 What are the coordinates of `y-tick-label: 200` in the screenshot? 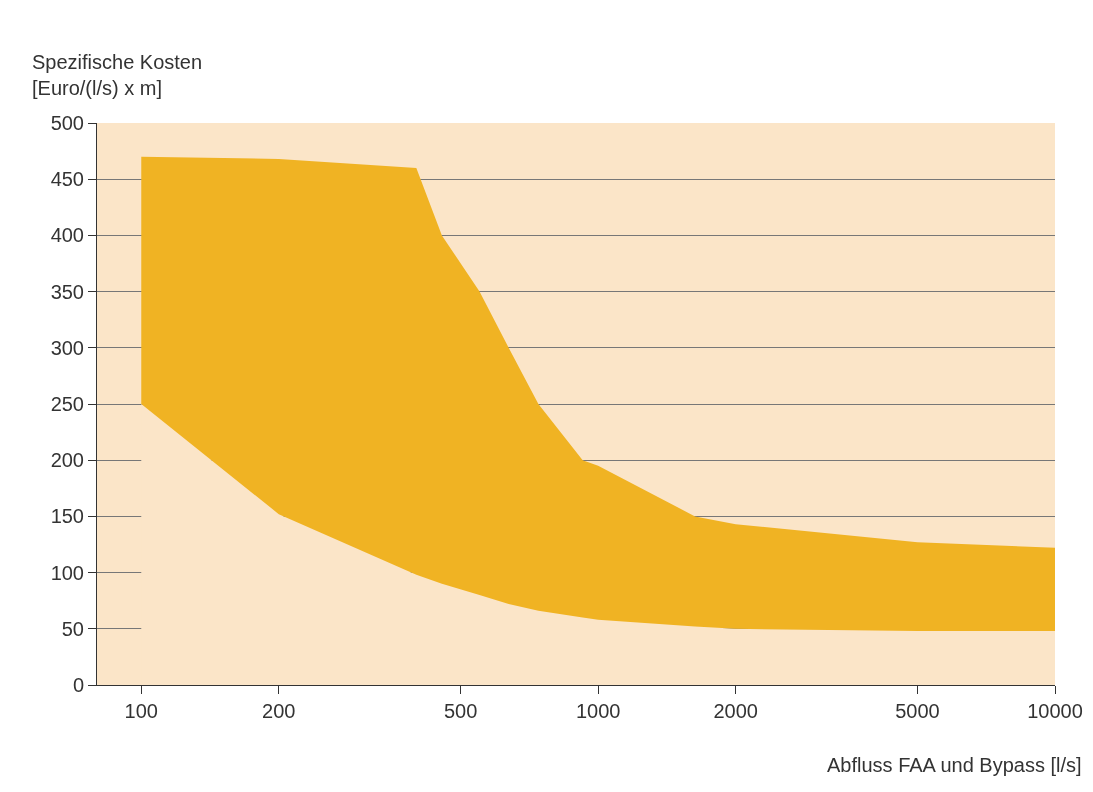 It's located at (67, 460).